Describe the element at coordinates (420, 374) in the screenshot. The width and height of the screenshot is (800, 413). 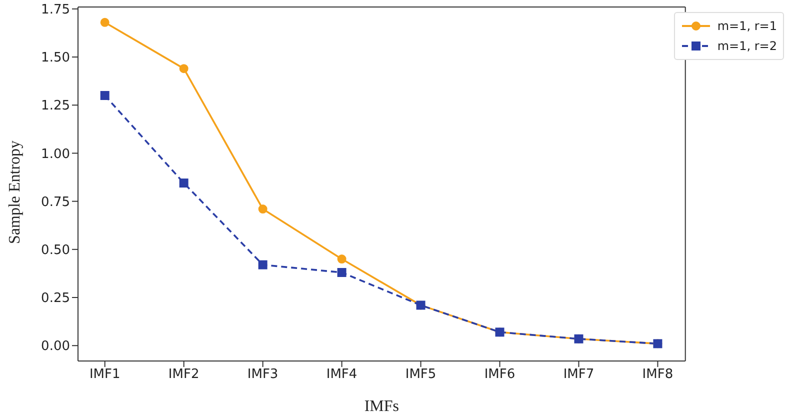
I see `x-tick-label: IMF5` at that location.